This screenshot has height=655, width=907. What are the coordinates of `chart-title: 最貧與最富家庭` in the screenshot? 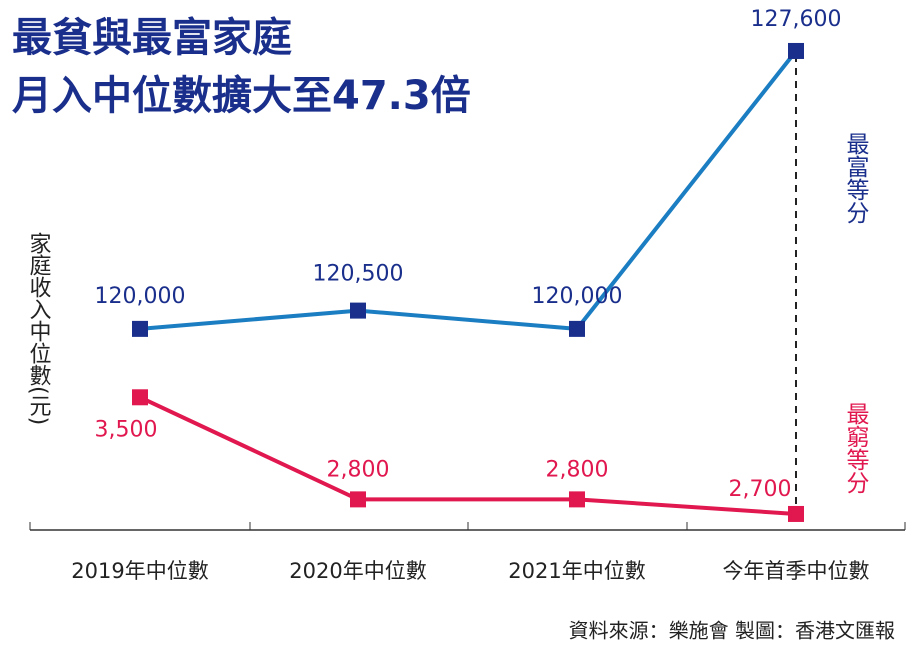 It's located at (152, 38).